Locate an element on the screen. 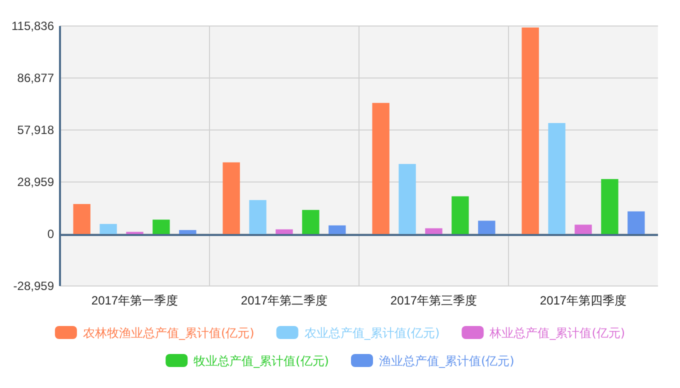  y-tick-label: 57,918 is located at coordinates (35, 129).